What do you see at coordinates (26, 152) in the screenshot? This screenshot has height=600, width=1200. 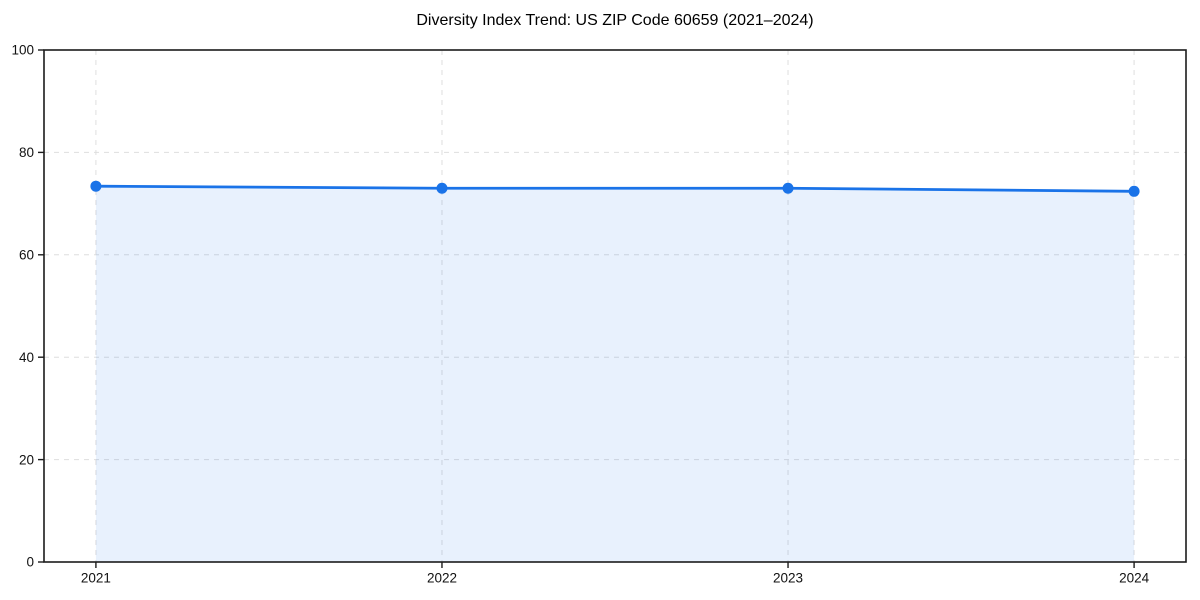 I see `y-tick-label: 80` at bounding box center [26, 152].